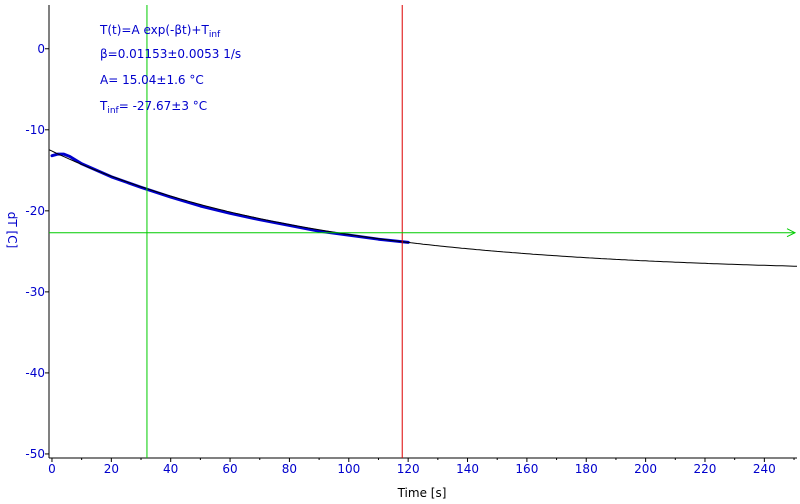  I want to click on measured-curve, so click(230, 198).